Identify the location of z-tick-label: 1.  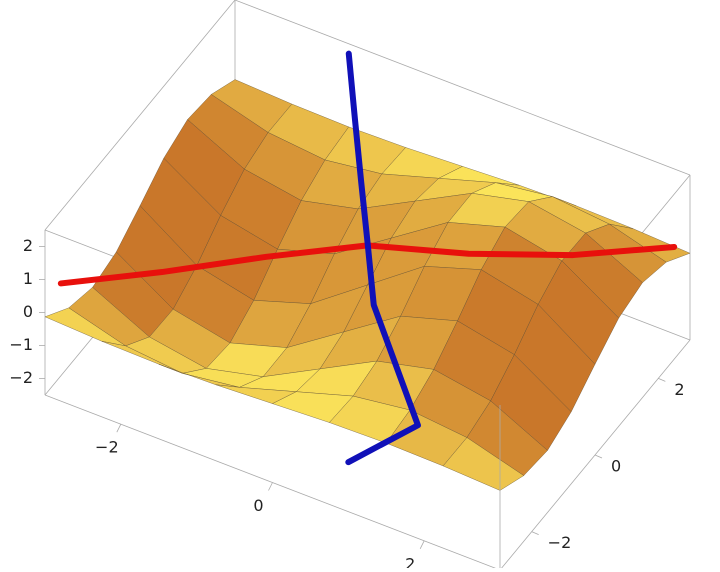
(28, 278).